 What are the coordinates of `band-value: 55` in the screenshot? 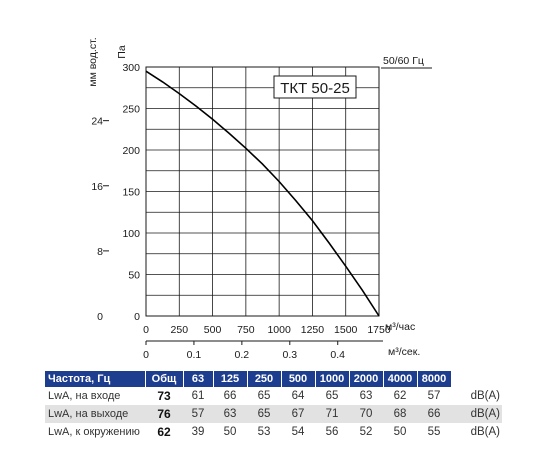 It's located at (434, 432).